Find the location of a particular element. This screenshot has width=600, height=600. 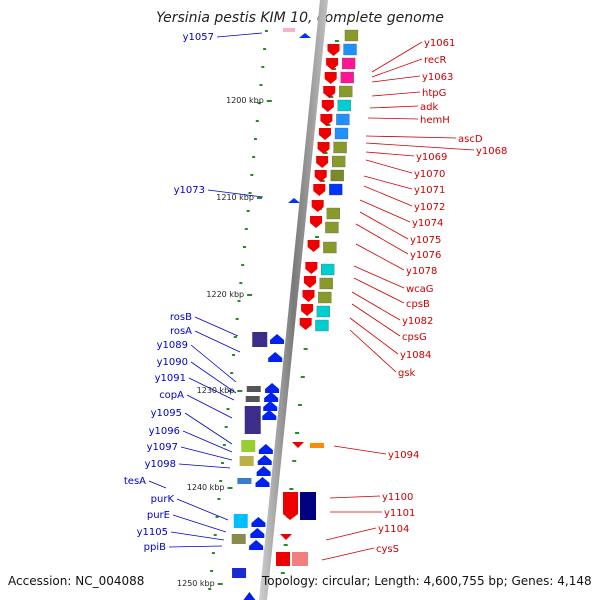

gene-label-left: rosB is located at coordinates (181, 317).